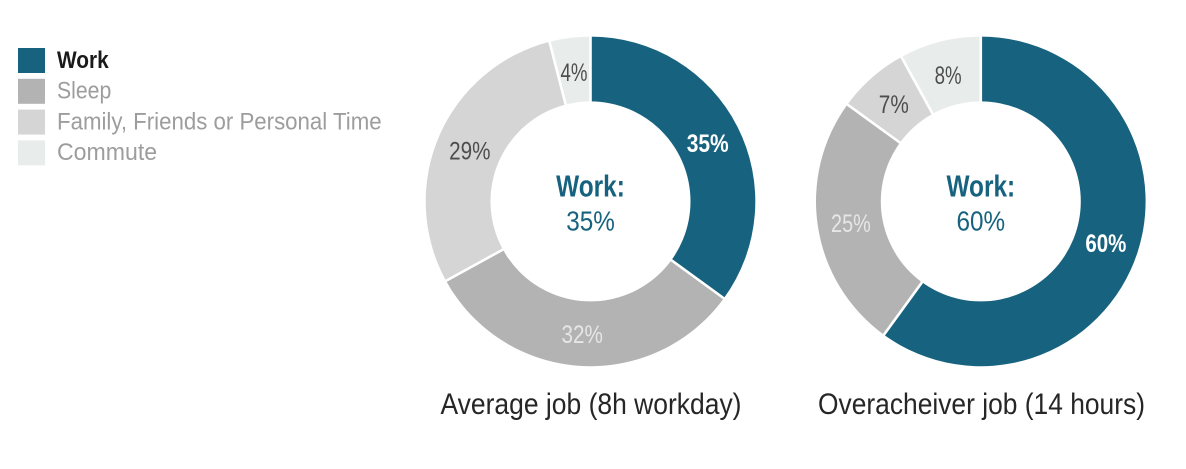  What do you see at coordinates (851, 224) in the screenshot?
I see `svg-text: 25%` at bounding box center [851, 224].